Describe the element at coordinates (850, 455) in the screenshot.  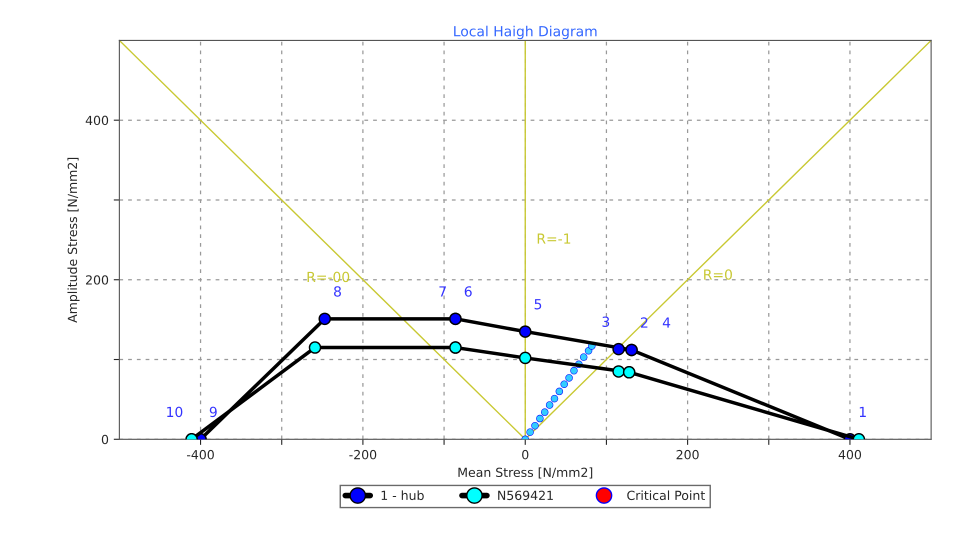
I see `x-tick-label: 400` at that location.